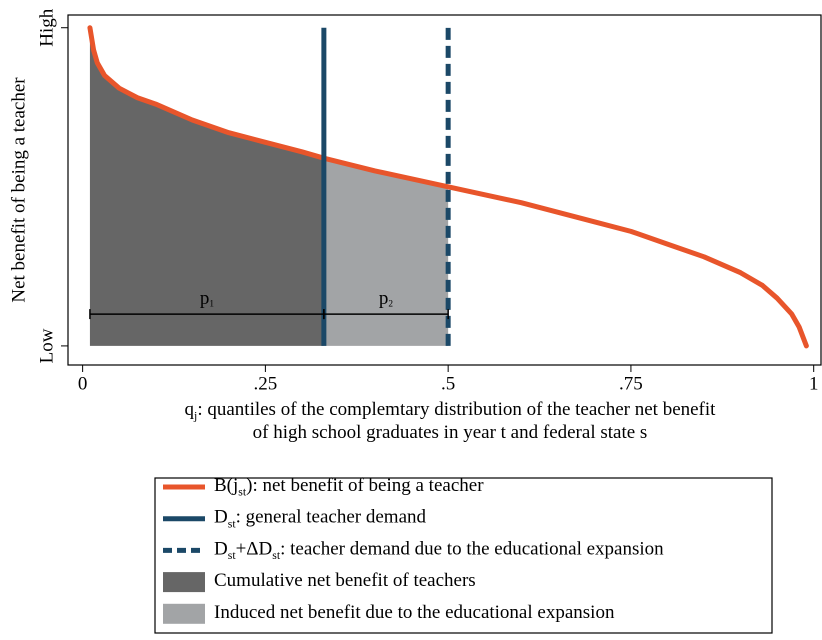 Image resolution: width=822 pixels, height=640 pixels. What do you see at coordinates (365, 485) in the screenshot?
I see `text-segment: ): net benefit of being a teacher` at bounding box center [365, 485].